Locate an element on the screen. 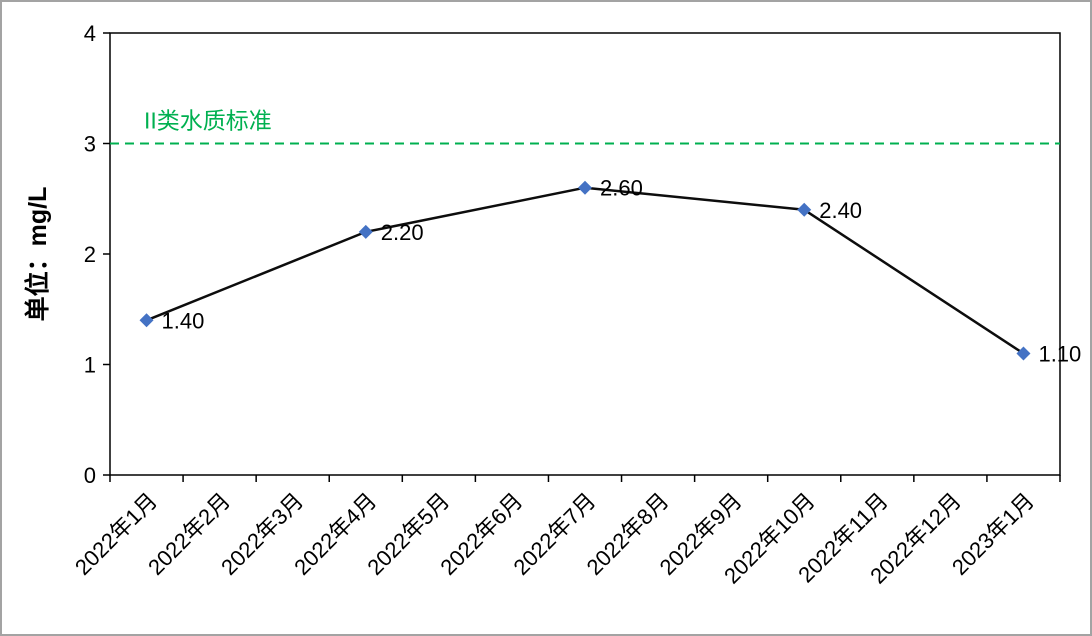 Image resolution: width=1092 pixels, height=636 pixels. y-axis-tick-label: 0 is located at coordinates (90, 475).